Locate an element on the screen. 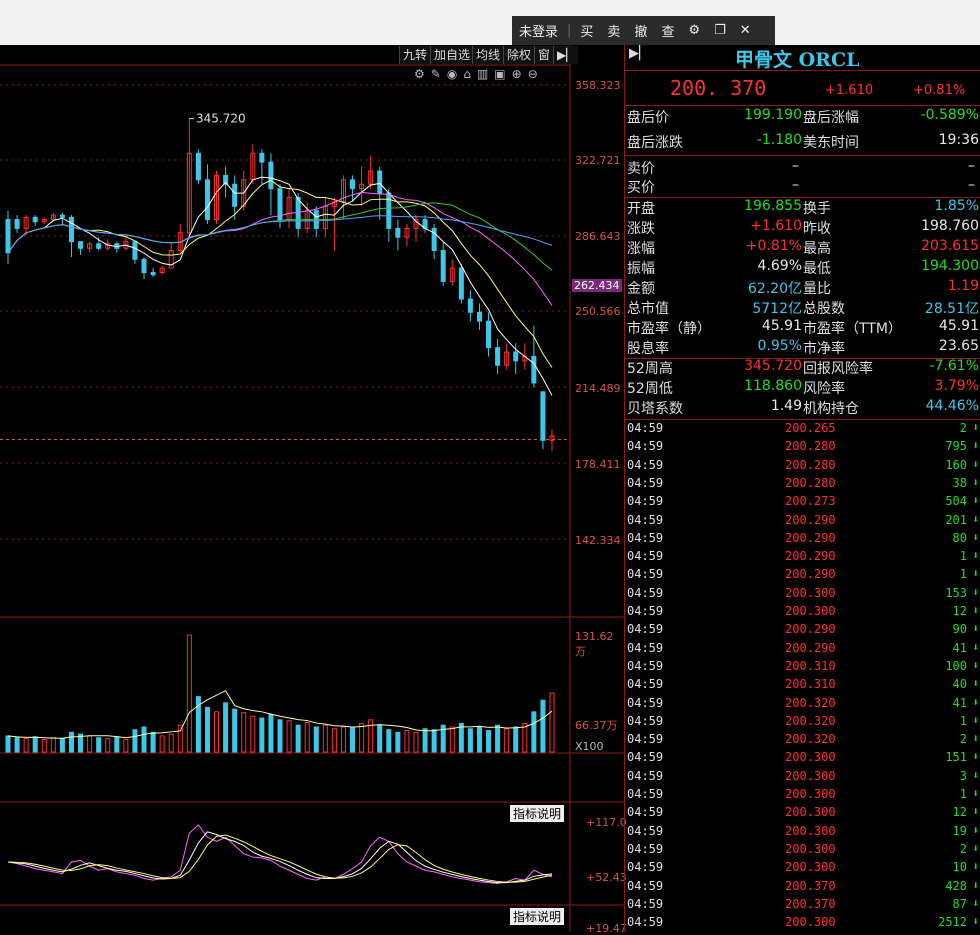  cancel-order-button: 撤 is located at coordinates (641, 32).